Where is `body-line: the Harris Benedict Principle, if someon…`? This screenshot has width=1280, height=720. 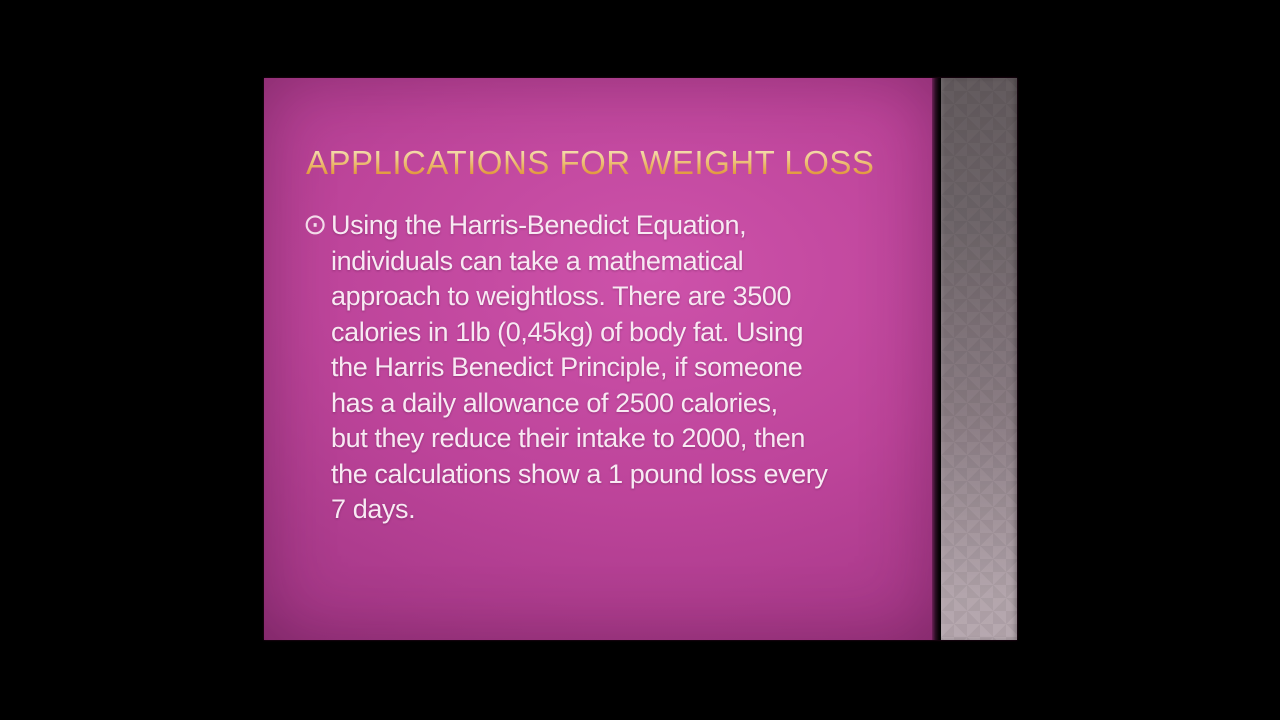 body-line: the Harris Benedict Principle, if someon… is located at coordinates (567, 367).